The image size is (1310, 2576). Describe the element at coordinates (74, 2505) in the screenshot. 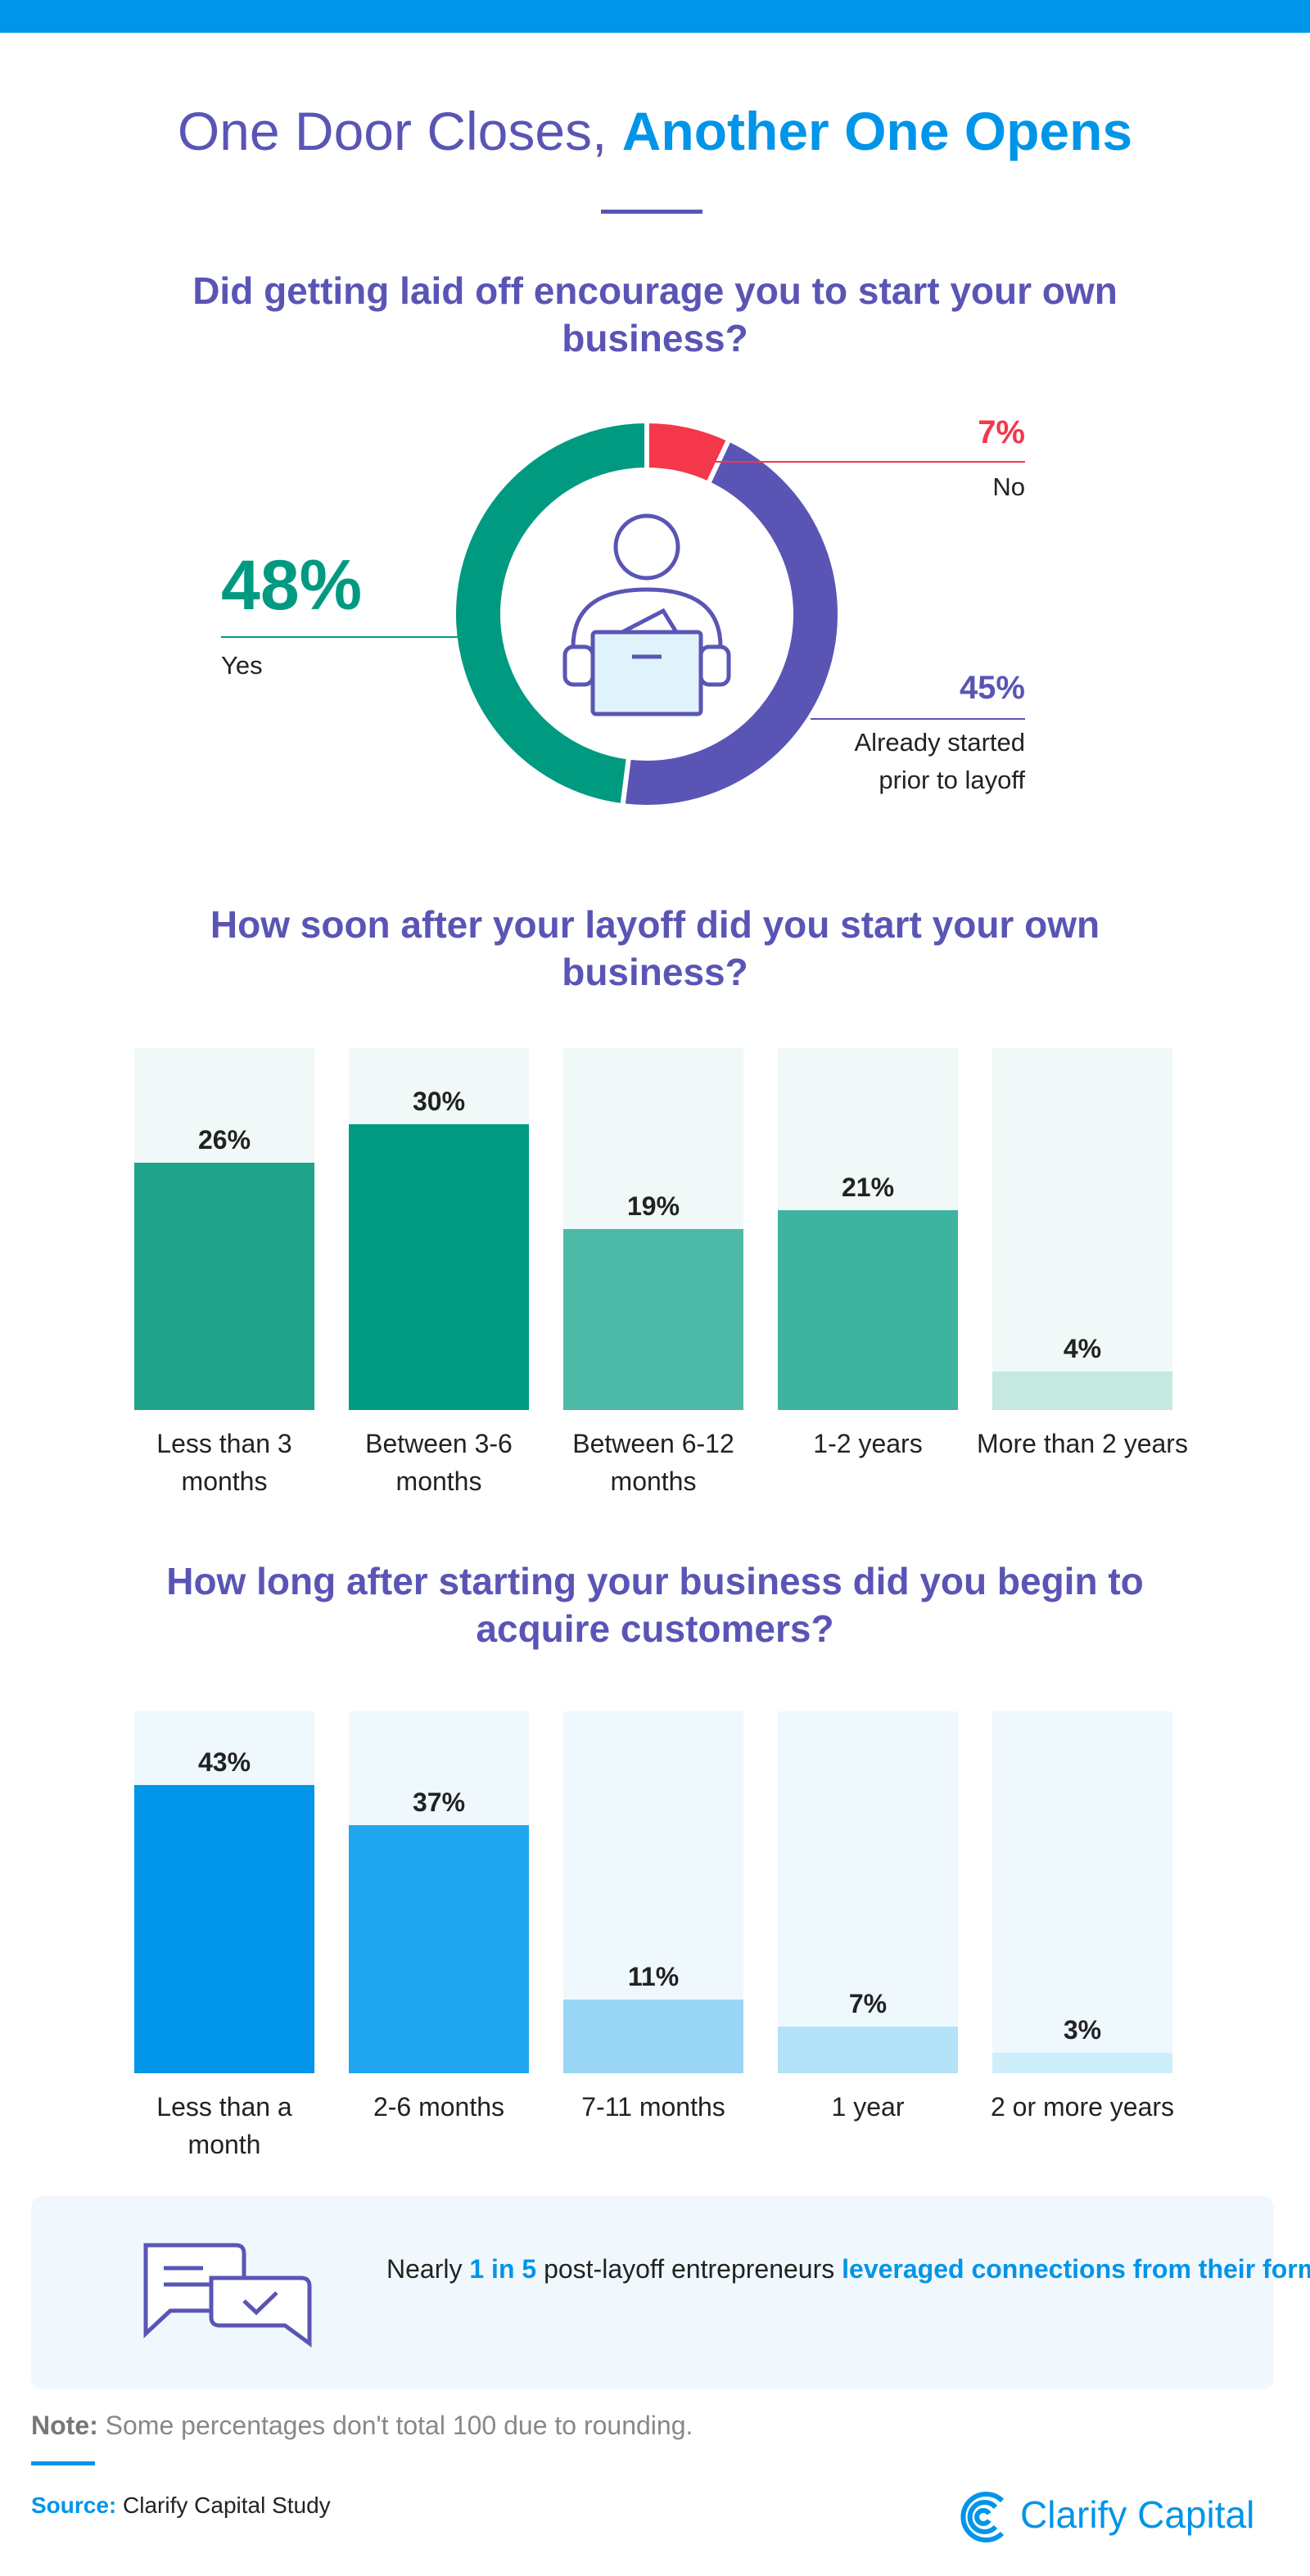

I see `source-label: Source:` at that location.